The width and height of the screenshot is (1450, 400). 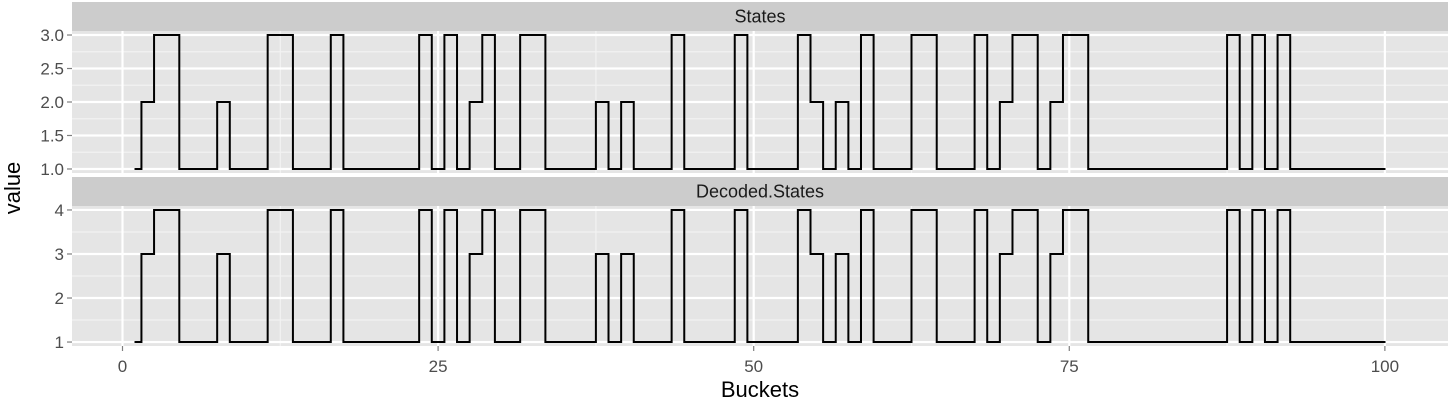 I want to click on y-tick-label: 3, so click(x=59, y=254).